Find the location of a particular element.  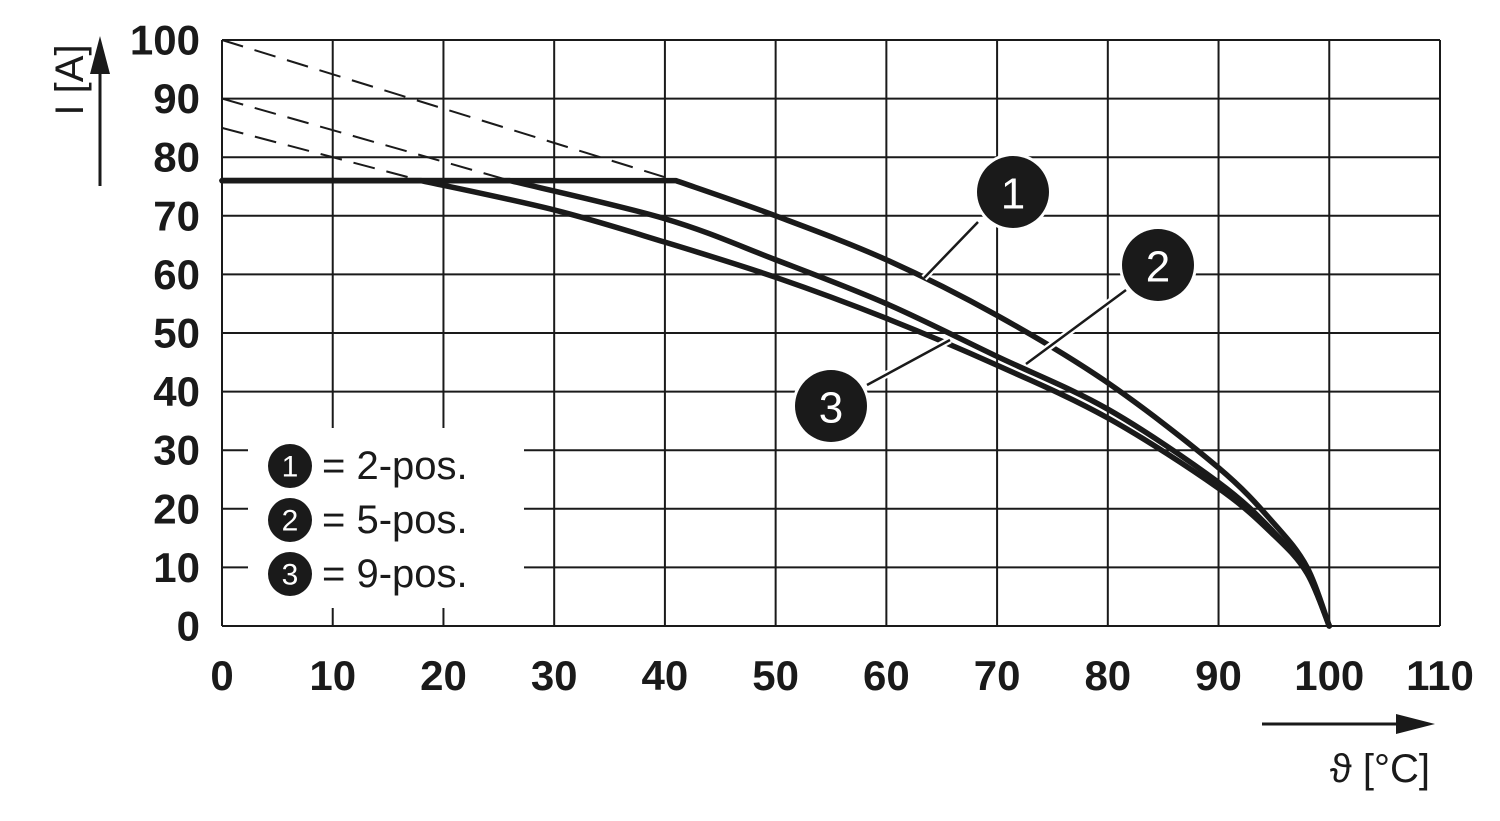

callout-badge-number-3: 3 is located at coordinates (831, 408).